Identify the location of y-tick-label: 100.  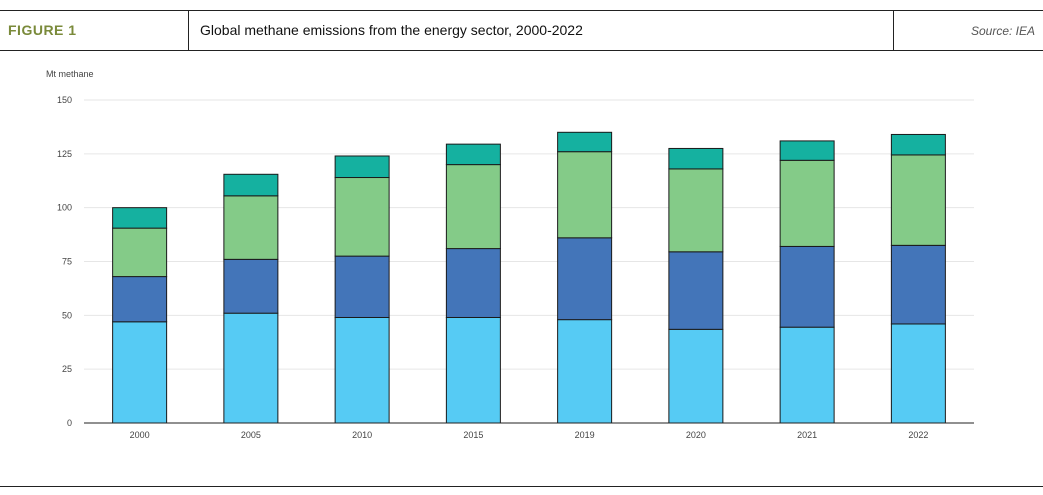
(64, 208).